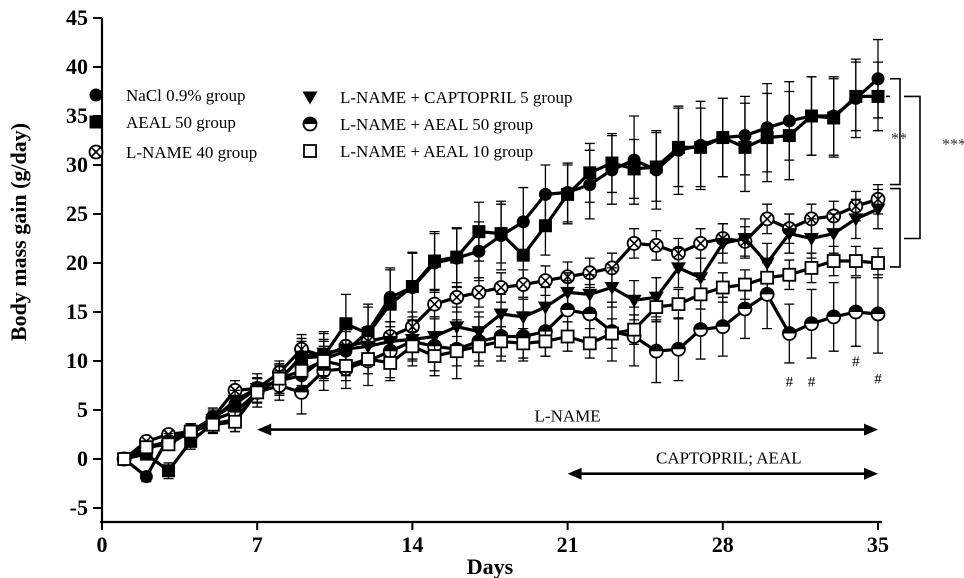 The height and width of the screenshot is (578, 964). I want to click on legend-item-2: AEAL 50 group, so click(162, 122).